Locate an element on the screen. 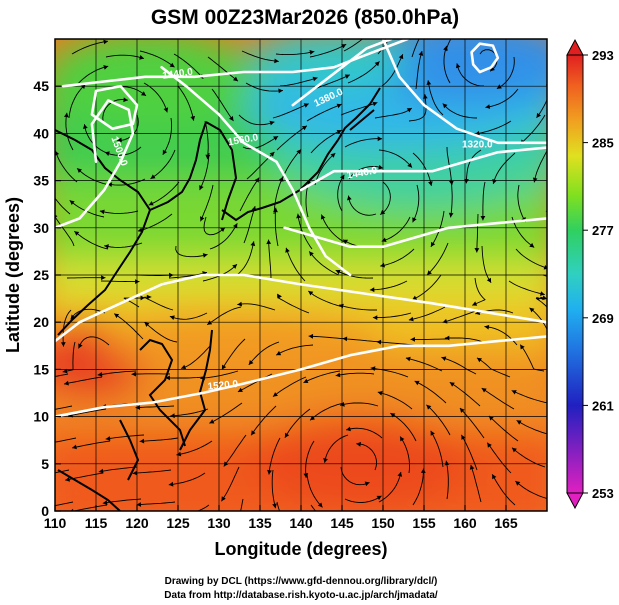 Image resolution: width=619 pixels, height=605 pixels. y-tick-label: 15 is located at coordinates (41, 369).